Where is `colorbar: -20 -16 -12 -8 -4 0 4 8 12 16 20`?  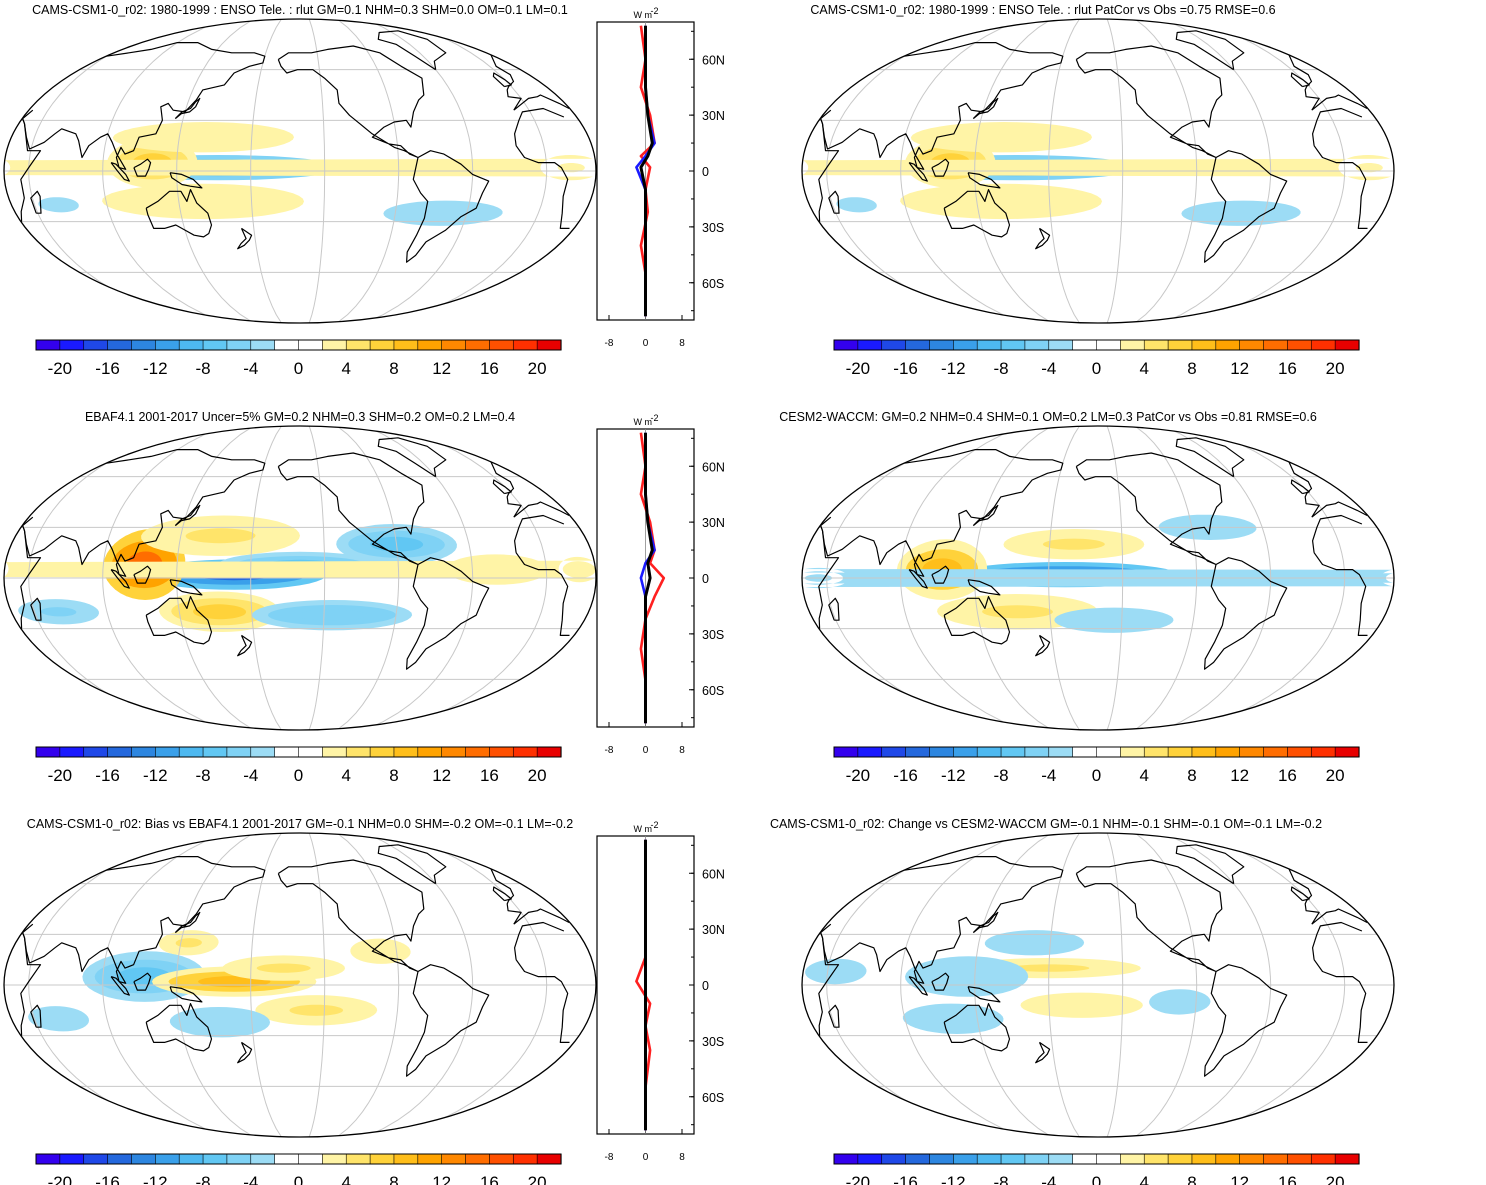
colorbar: -20 -16 -12 -8 -4 0 4 8 12 16 20 is located at coordinates (1096, 1169).